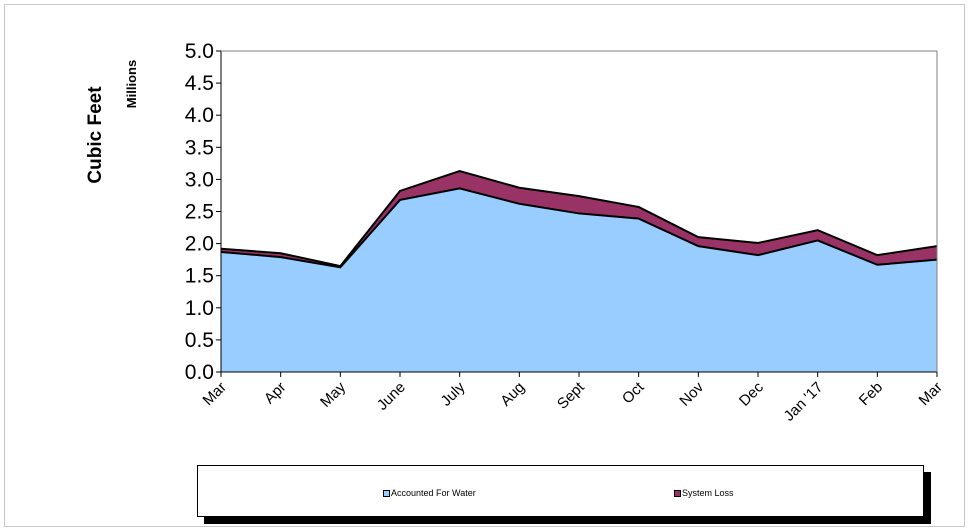  Describe the element at coordinates (333, 394) in the screenshot. I see `x-tick-label: May` at that location.